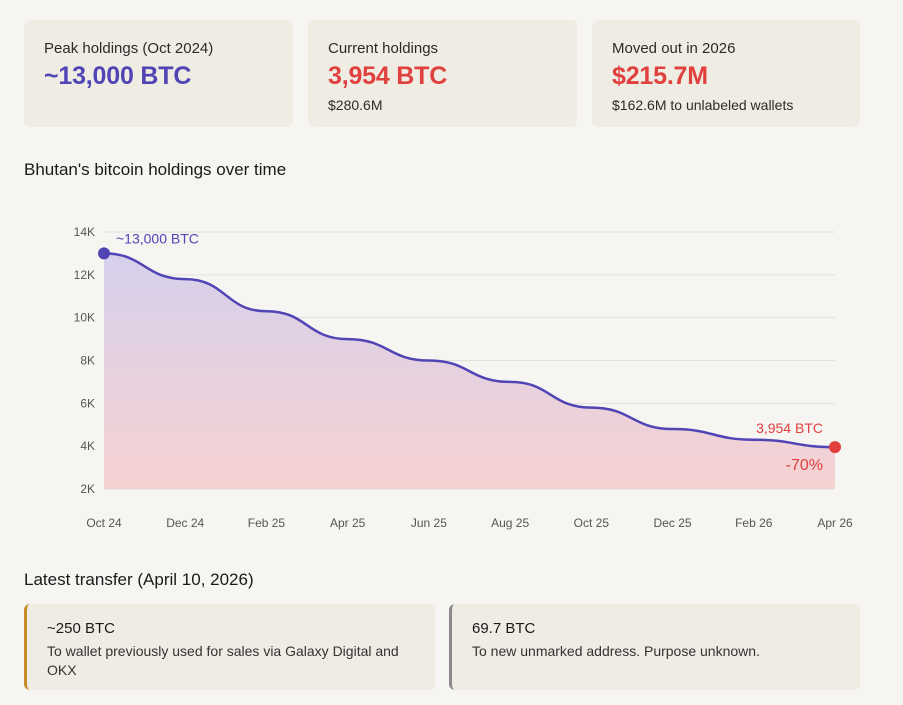 The width and height of the screenshot is (903, 705). What do you see at coordinates (703, 105) in the screenshot?
I see `stat-sub: $162.6M to unlabeled wallets` at bounding box center [703, 105].